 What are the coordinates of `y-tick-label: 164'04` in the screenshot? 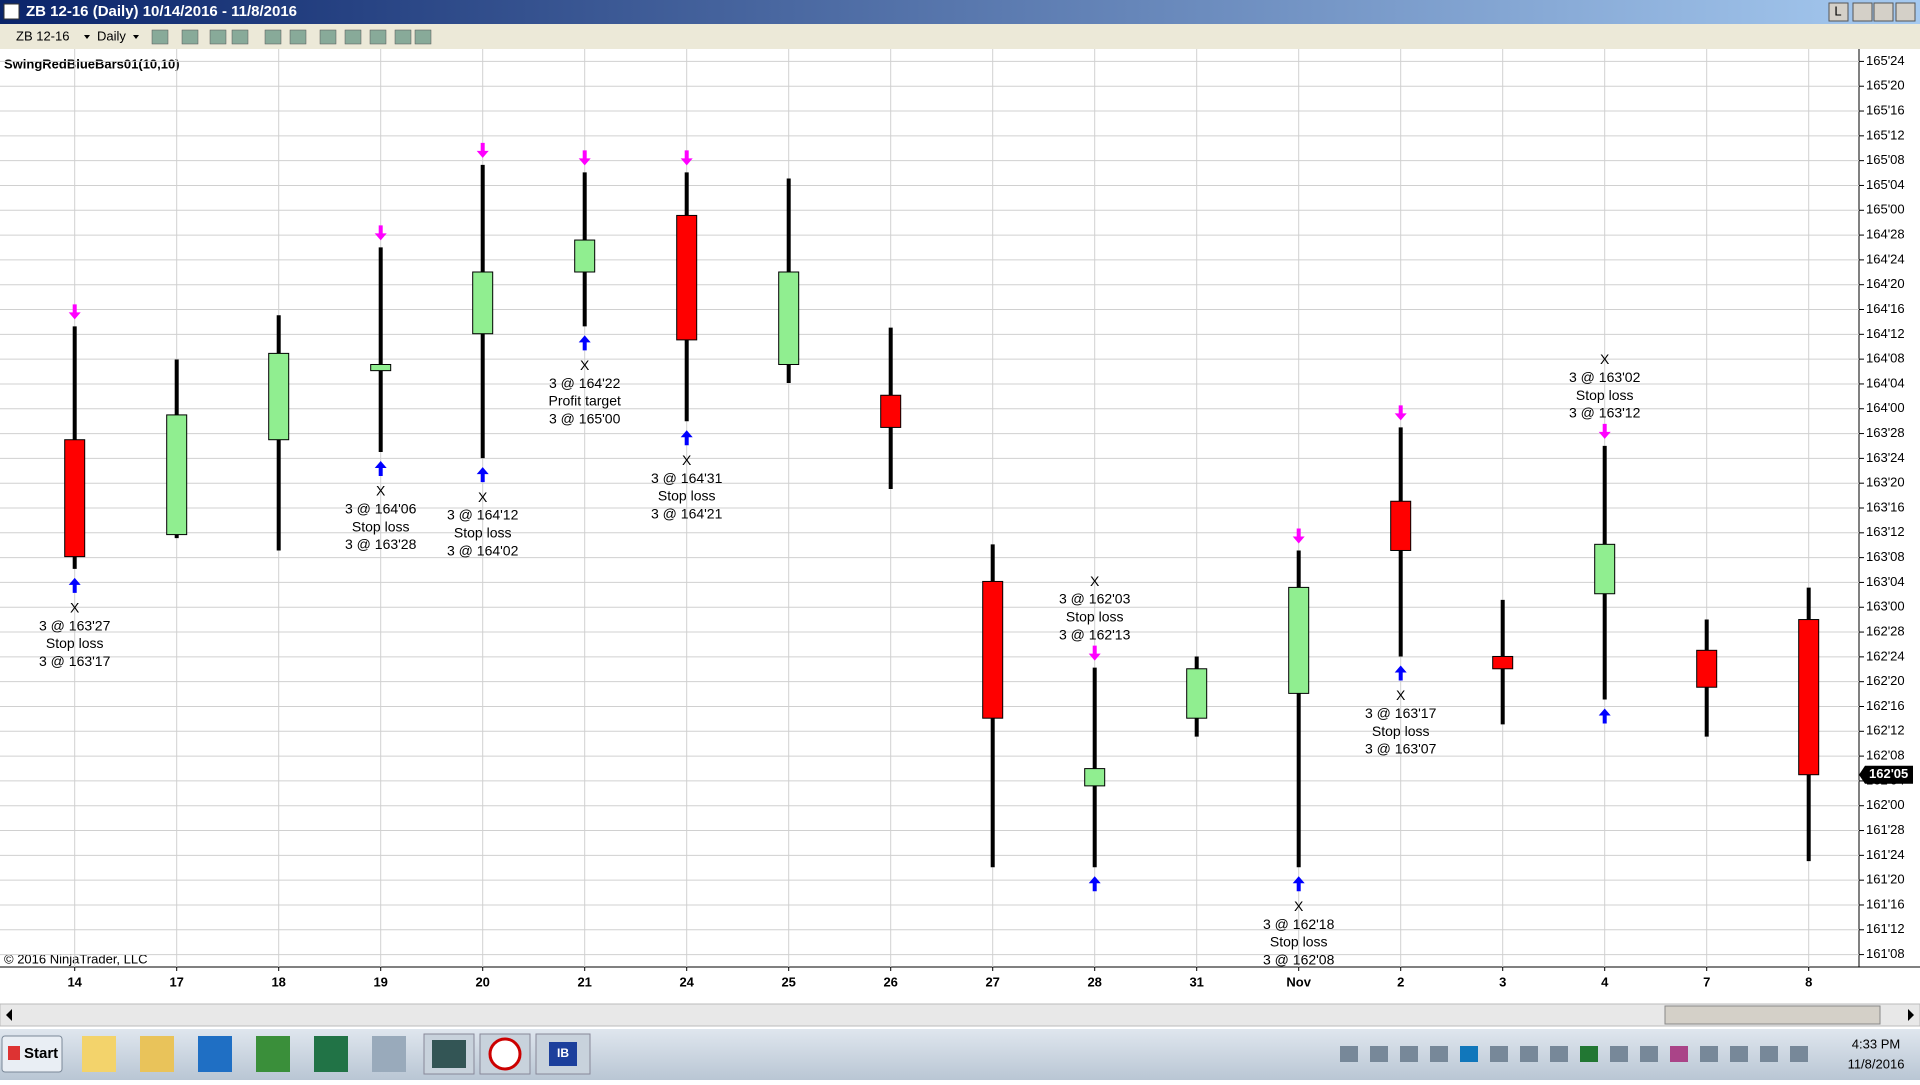 It's located at (1885, 382).